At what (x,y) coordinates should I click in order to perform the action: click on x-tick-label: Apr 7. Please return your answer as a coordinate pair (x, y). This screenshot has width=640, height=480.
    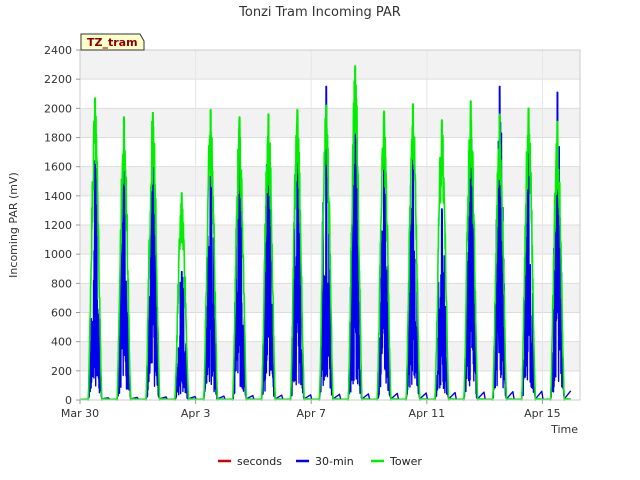
    Looking at the image, I should click on (311, 413).